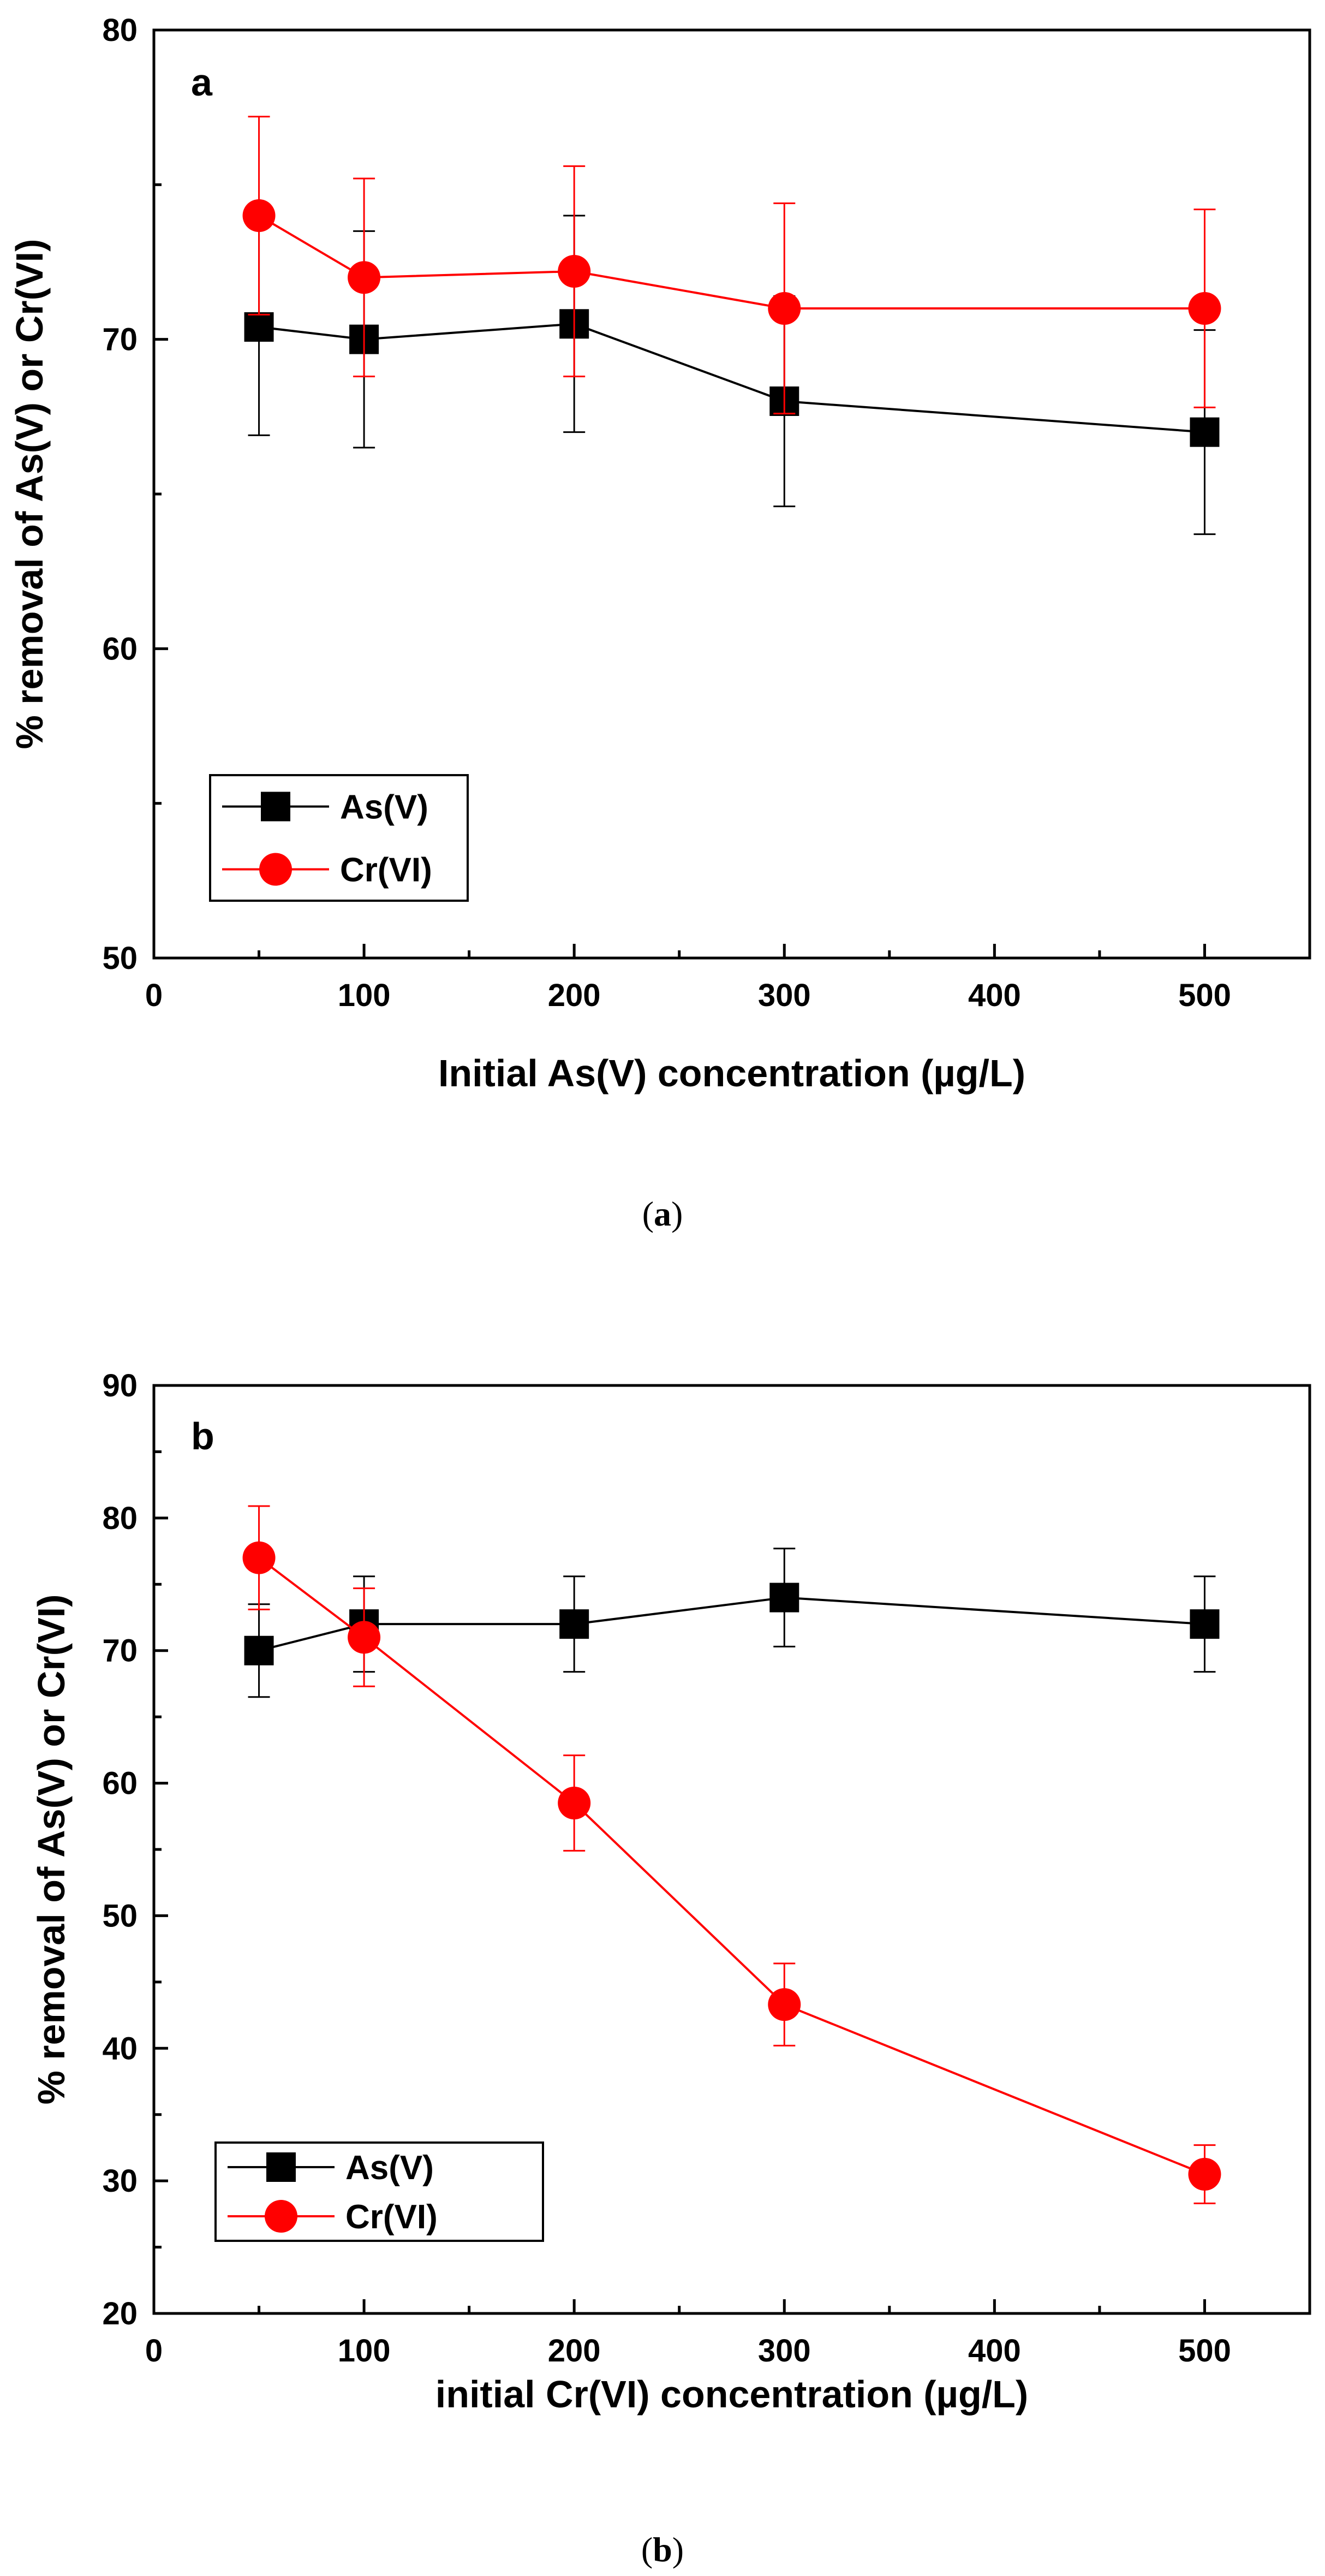 The height and width of the screenshot is (2576, 1325). I want to click on caption-letter: a, so click(663, 1213).